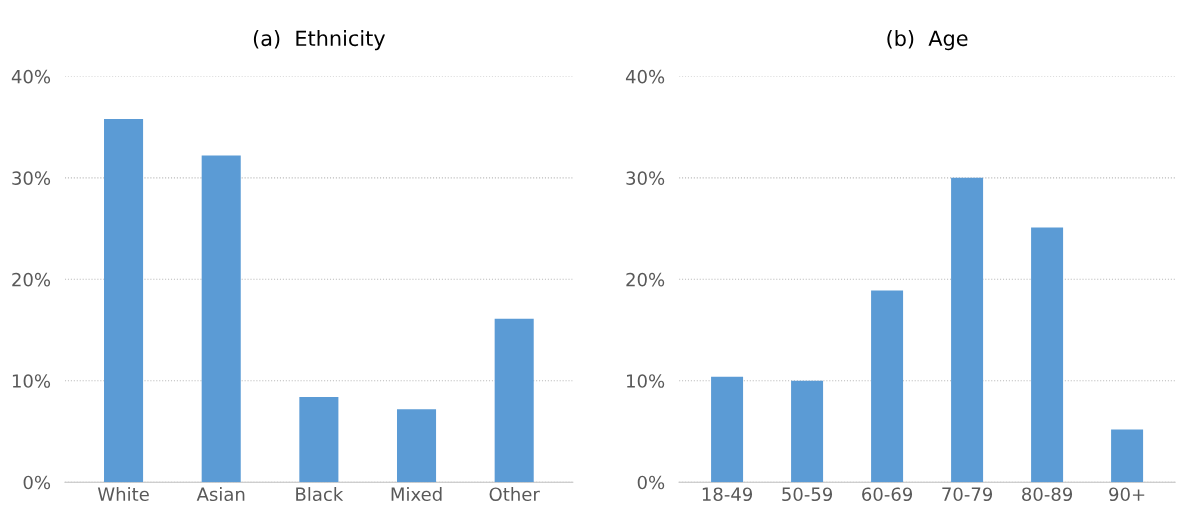 This screenshot has width=1181, height=527. Describe the element at coordinates (967, 494) in the screenshot. I see `x-tick-label: 70-79` at that location.